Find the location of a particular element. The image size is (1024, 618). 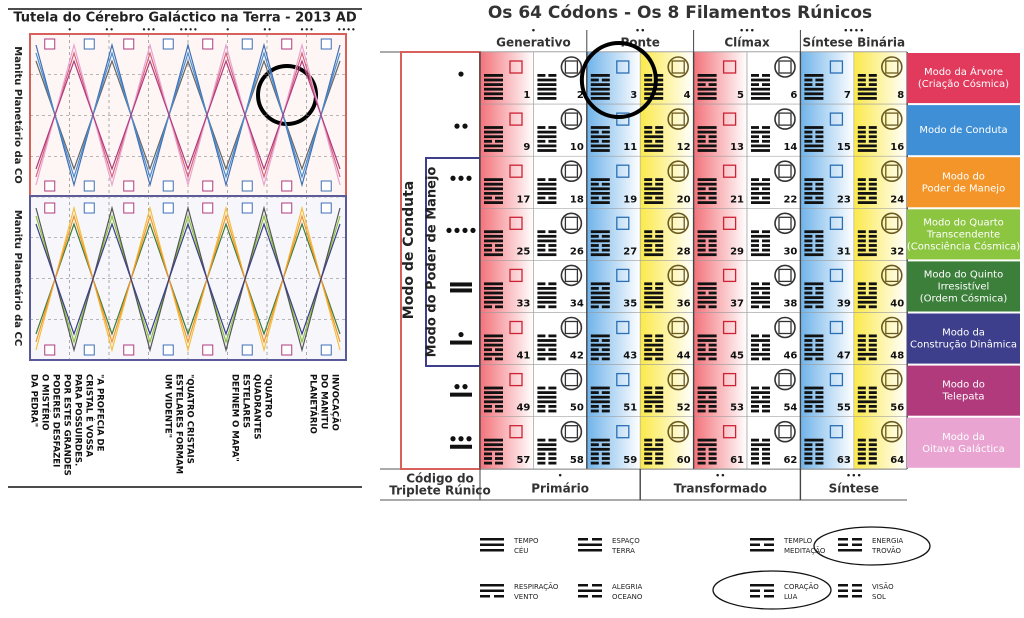

caption: PLANETÁRIO is located at coordinates (314, 404).